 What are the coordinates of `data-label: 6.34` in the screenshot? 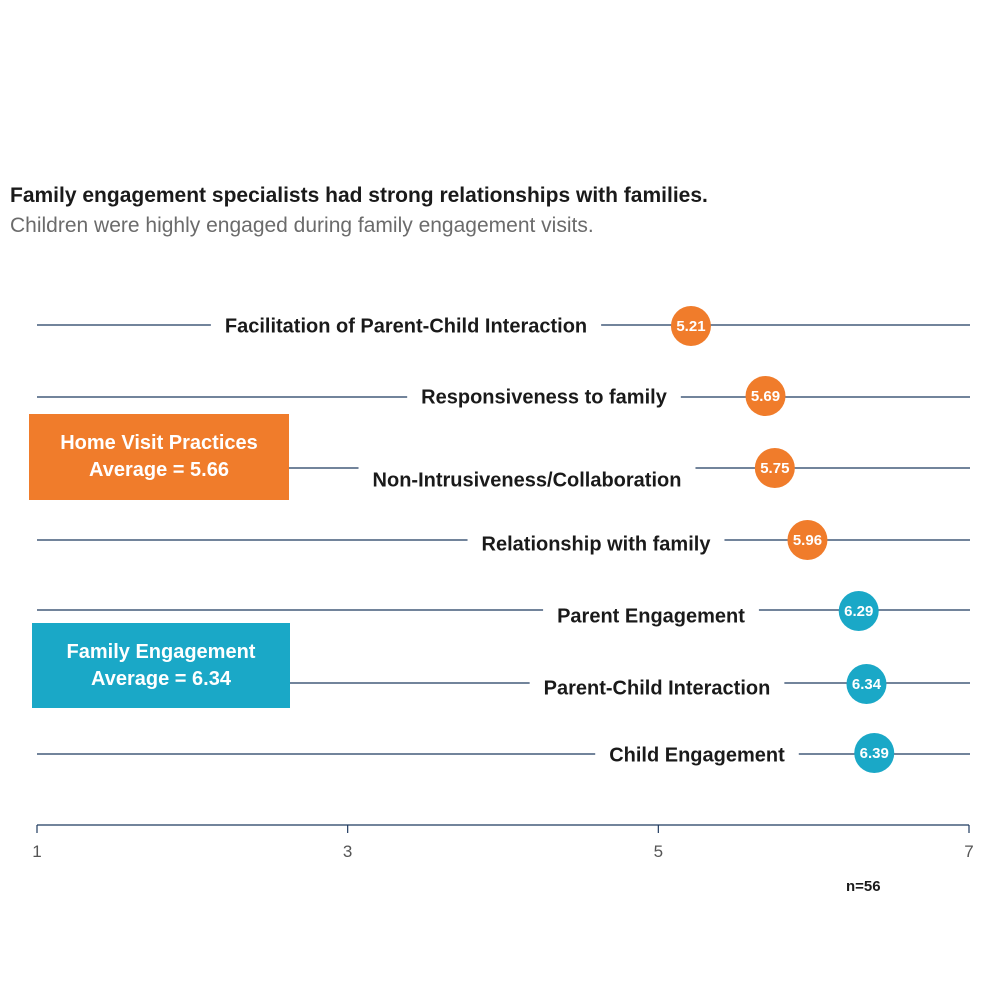 It's located at (867, 684).